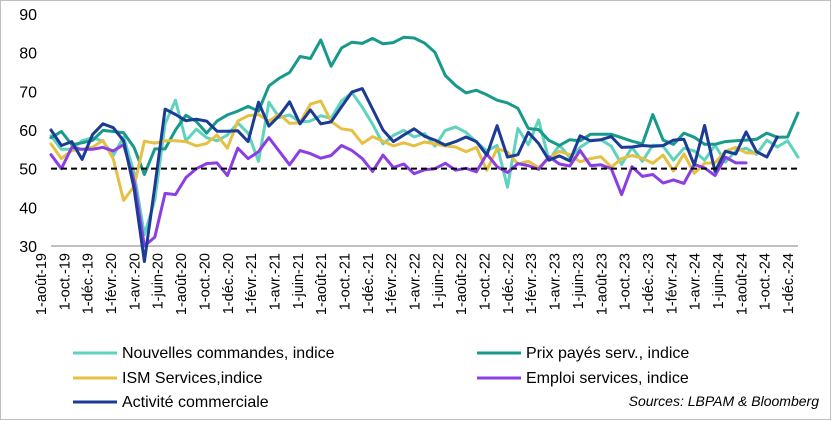 This screenshot has width=831, height=421. What do you see at coordinates (742, 284) in the screenshot?
I see `x-tick-label: 1-août-24` at bounding box center [742, 284].